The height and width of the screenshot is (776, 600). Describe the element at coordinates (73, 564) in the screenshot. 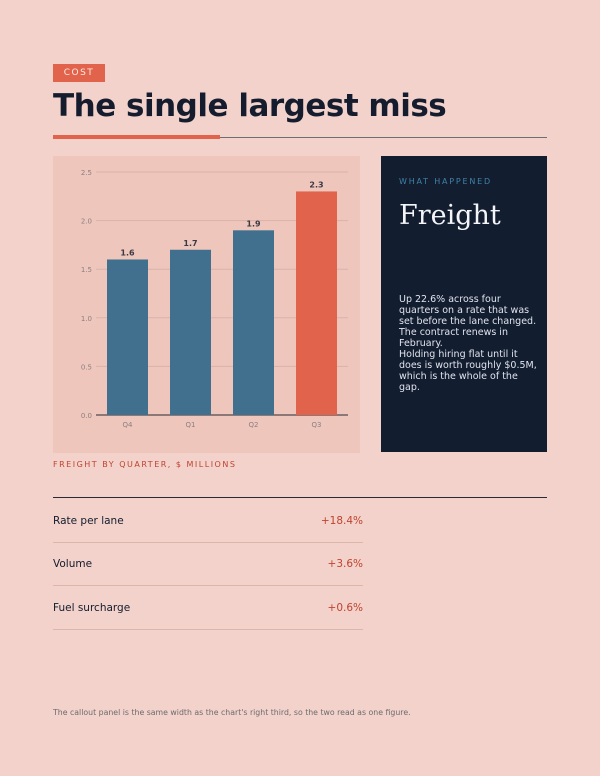

I see `driver-label: Volume` at that location.